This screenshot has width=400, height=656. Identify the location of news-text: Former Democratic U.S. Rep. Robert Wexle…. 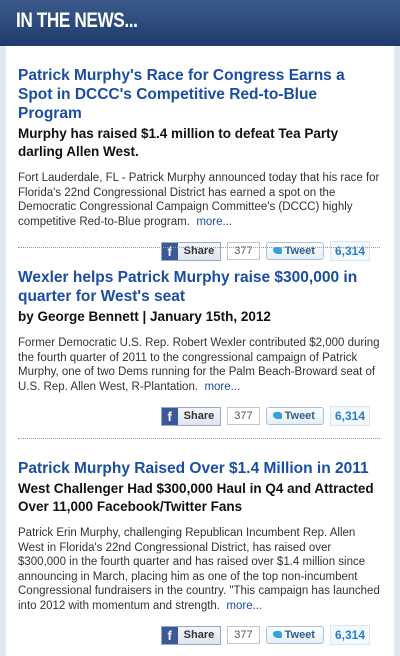
(199, 365).